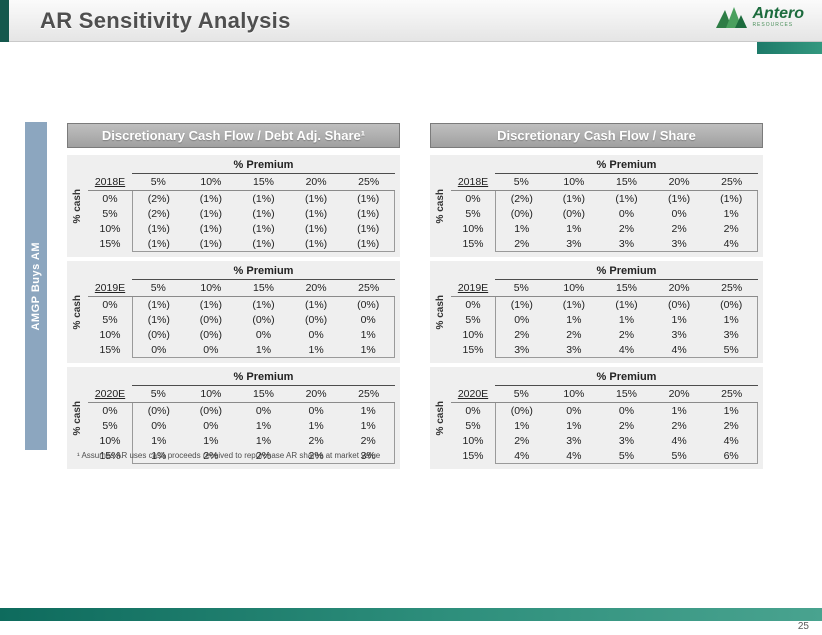 The image size is (822, 635). Describe the element at coordinates (158, 198) in the screenshot. I see `data-cell: (2%)` at that location.